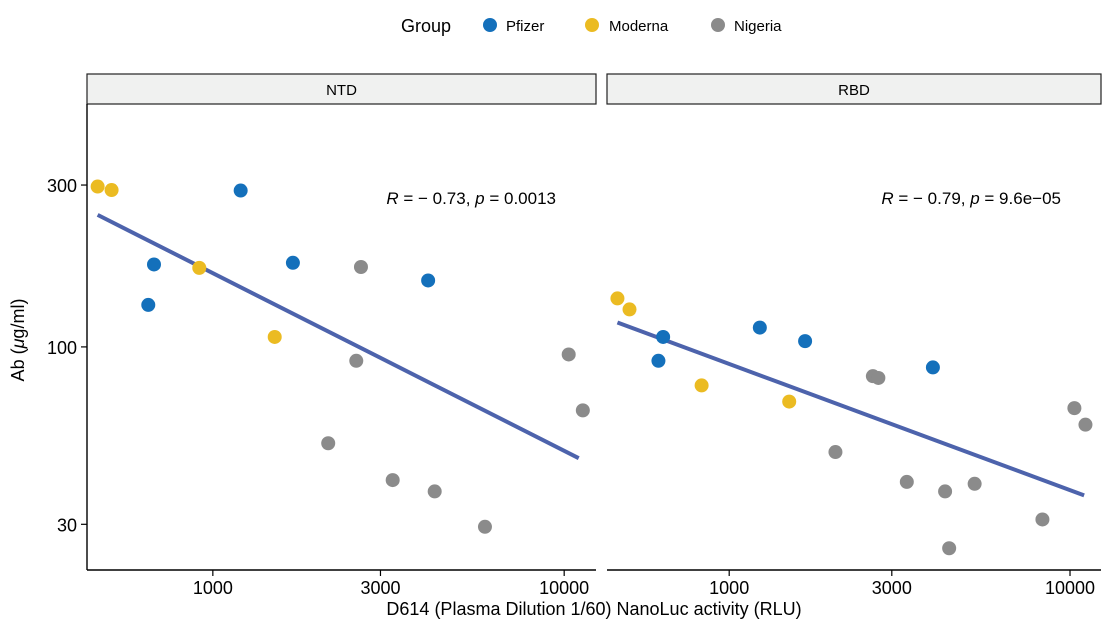  I want to click on facet-strip-label: NTD, so click(341, 90).